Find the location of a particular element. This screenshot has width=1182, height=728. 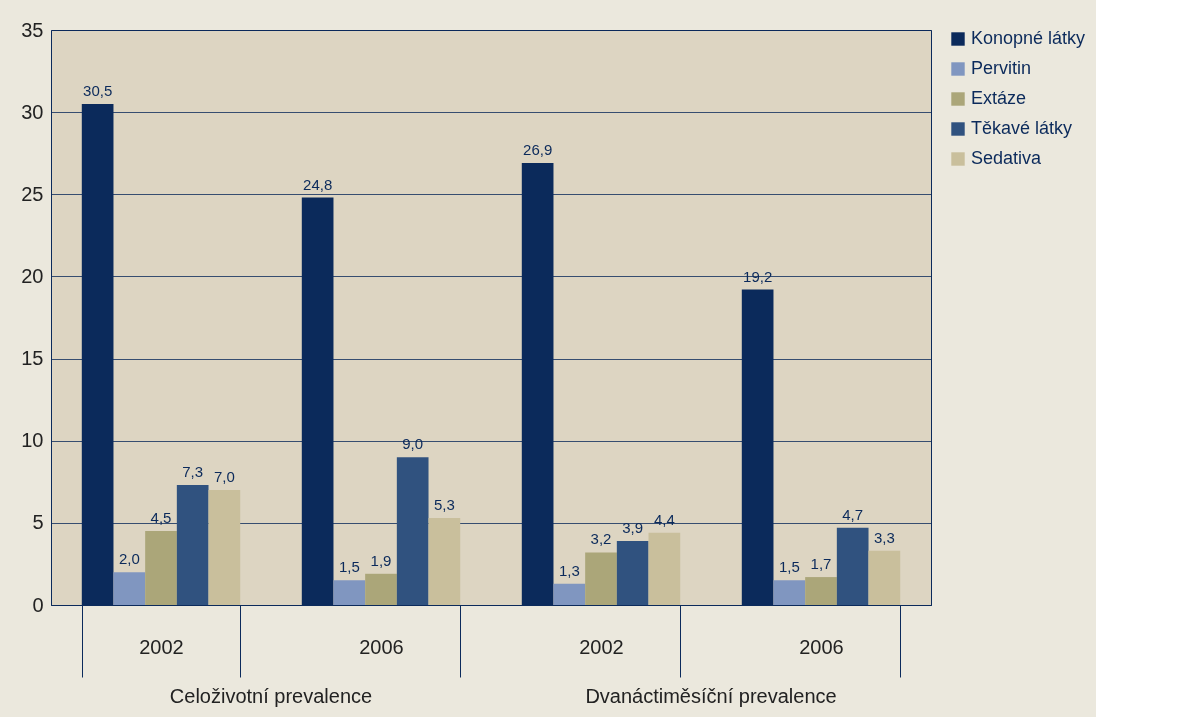

data-label: 30,5 is located at coordinates (98, 90).